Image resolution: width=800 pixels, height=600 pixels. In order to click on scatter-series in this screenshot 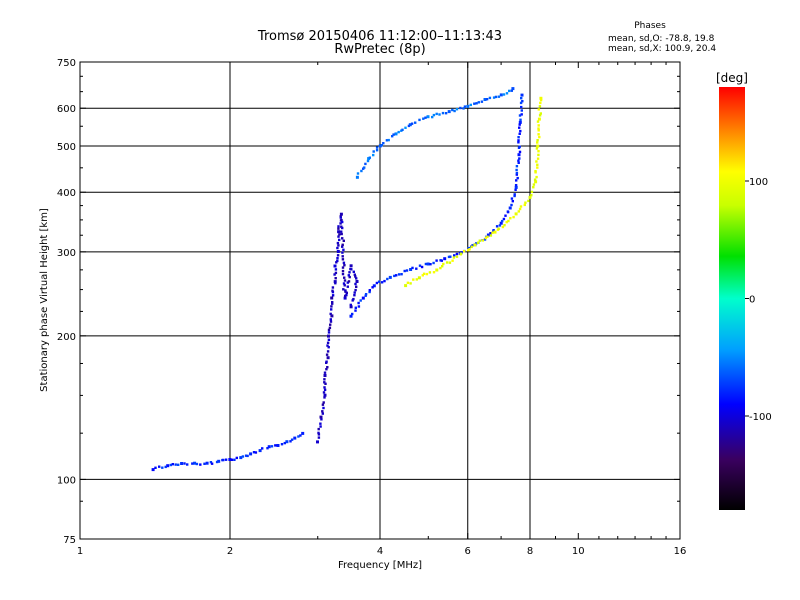, I will do `click(473, 192)`.